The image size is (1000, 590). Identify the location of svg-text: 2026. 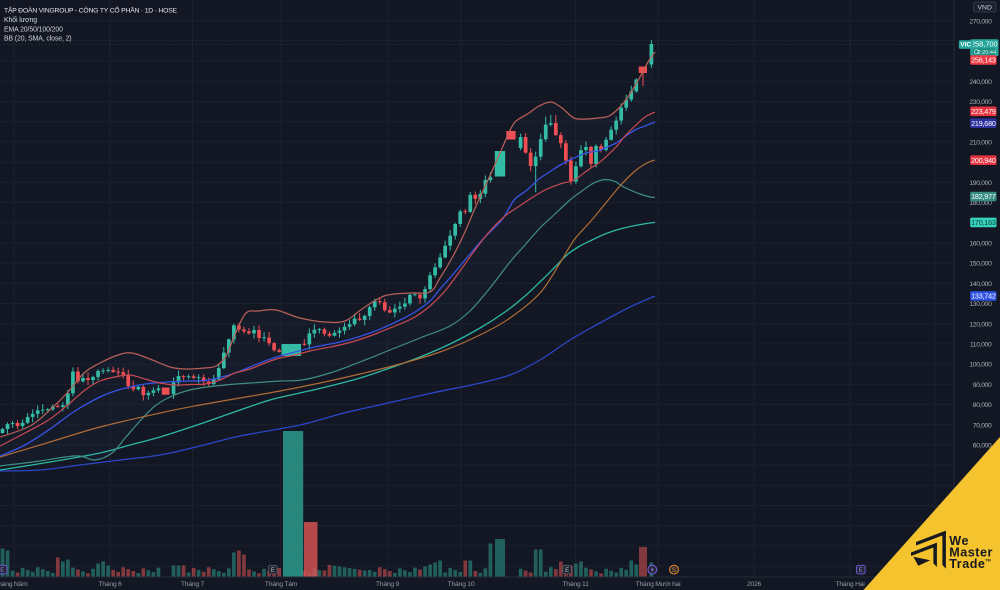
(754, 584).